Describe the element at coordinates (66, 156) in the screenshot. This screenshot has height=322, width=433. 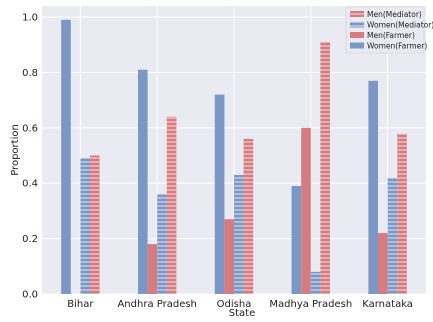
I see `bar-women-farmer-bihar` at that location.